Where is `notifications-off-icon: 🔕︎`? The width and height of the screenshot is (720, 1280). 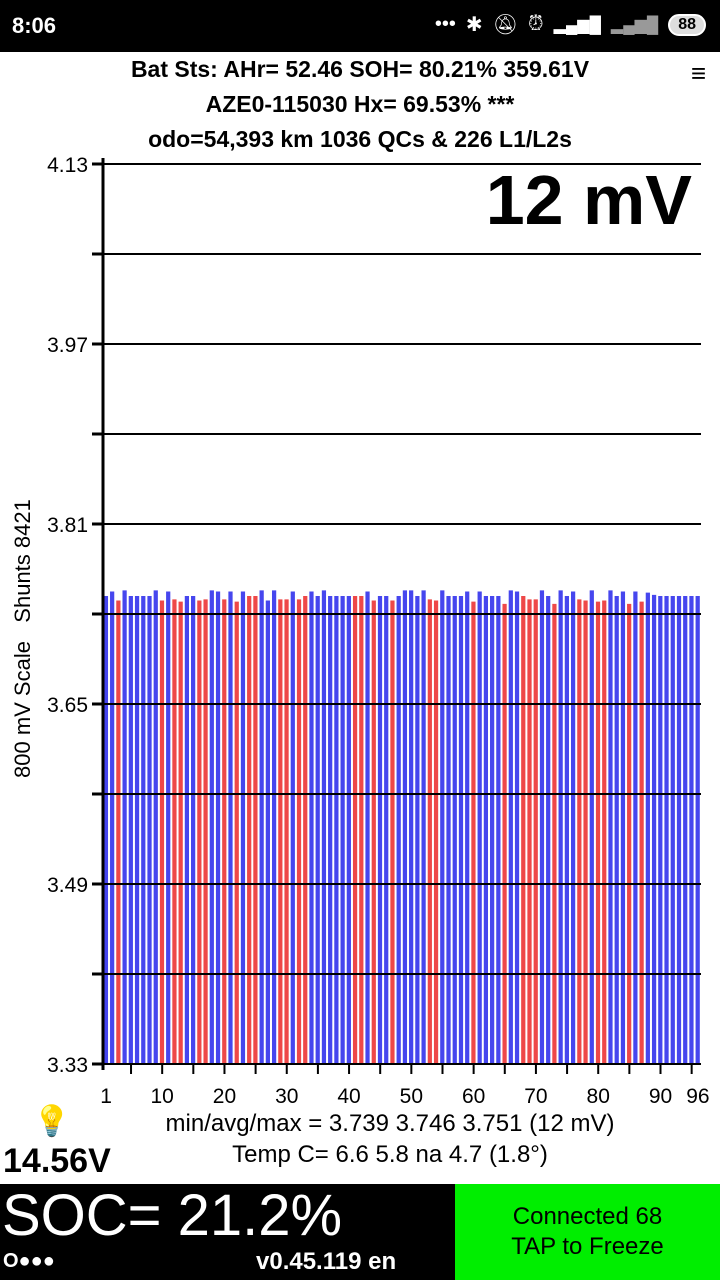 notifications-off-icon: 🔕︎ is located at coordinates (505, 25).